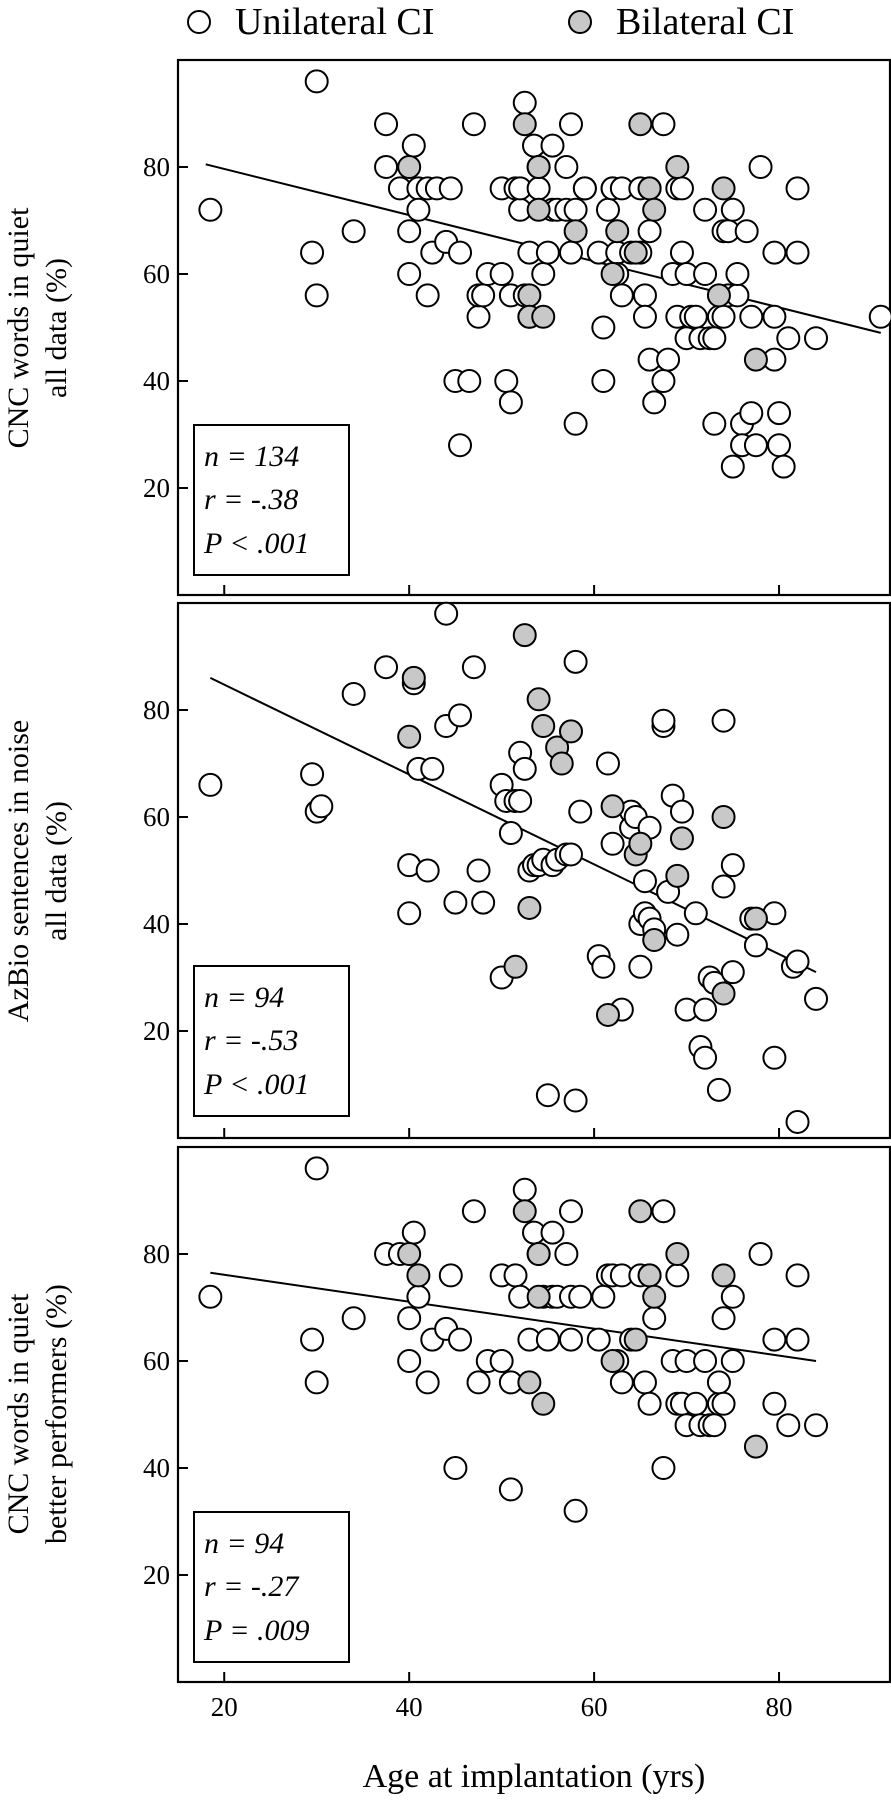 This screenshot has height=1800, width=891. I want to click on y-tick-label: 60, so click(156, 1361).